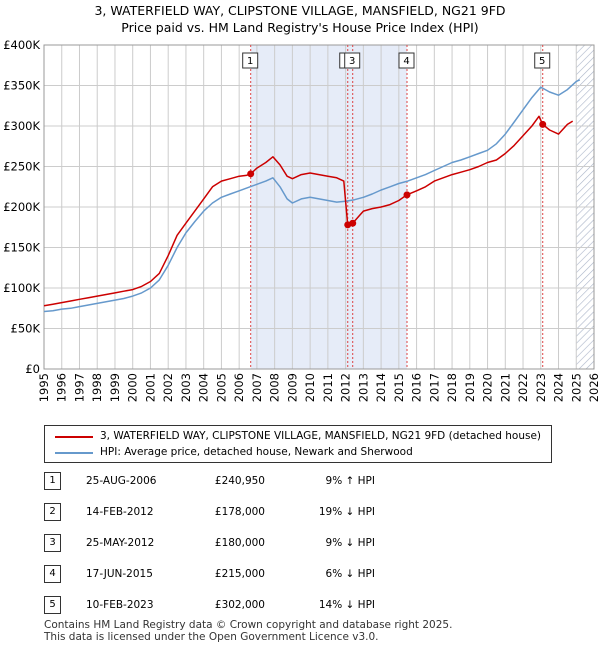 This screenshot has height=650, width=600. I want to click on sale-number: 1, so click(52, 481).